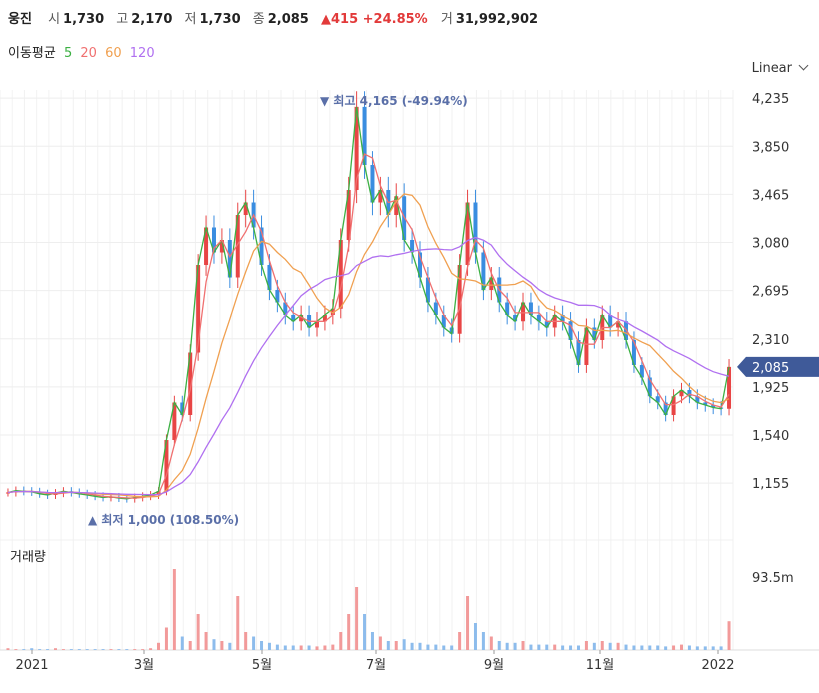 The image size is (819, 693). I want to click on ma-5: 5, so click(68, 53).